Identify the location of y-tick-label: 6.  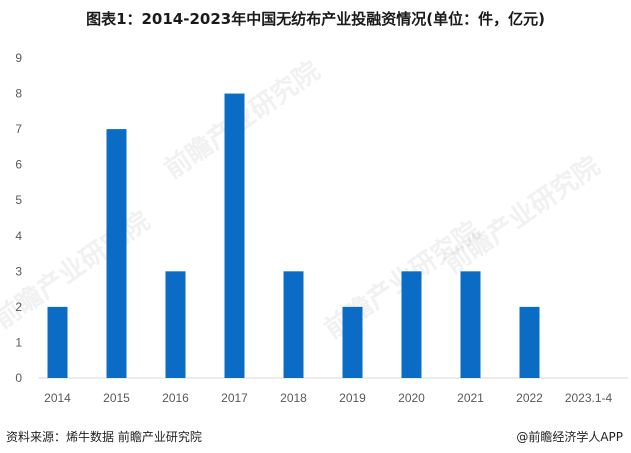
(18, 165).